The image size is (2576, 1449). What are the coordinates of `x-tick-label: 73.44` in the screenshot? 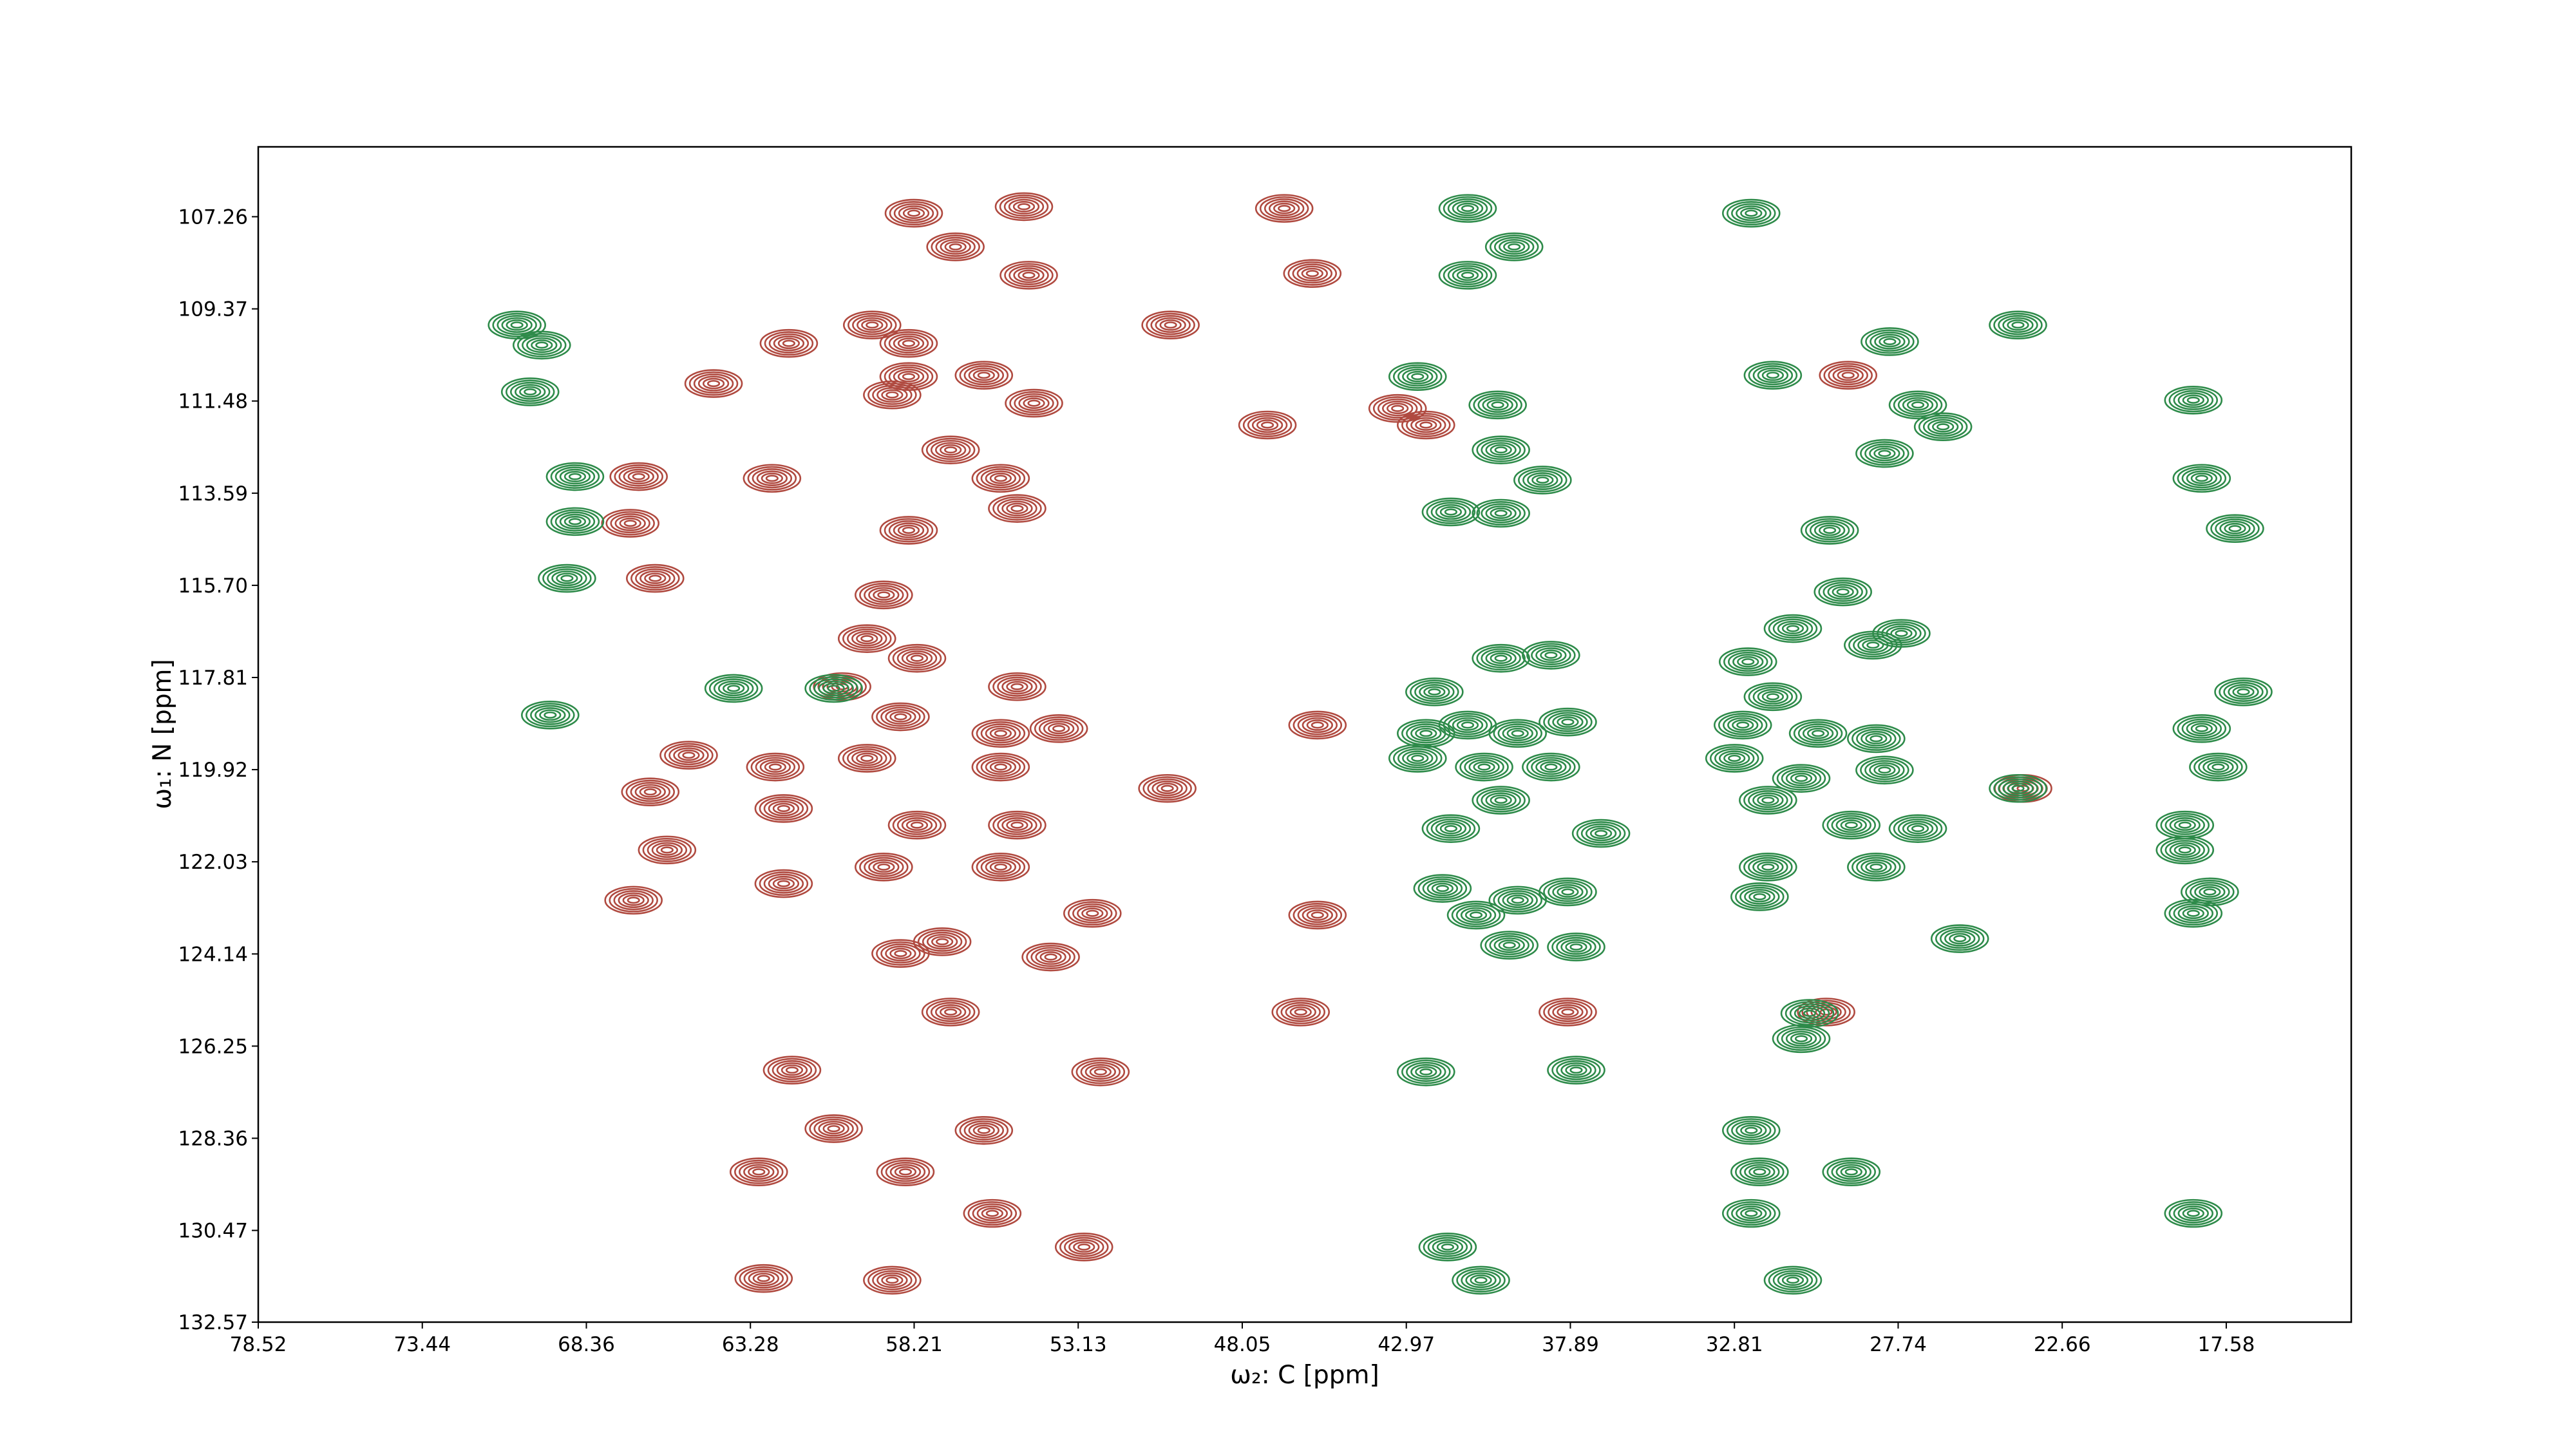 It's located at (422, 1345).